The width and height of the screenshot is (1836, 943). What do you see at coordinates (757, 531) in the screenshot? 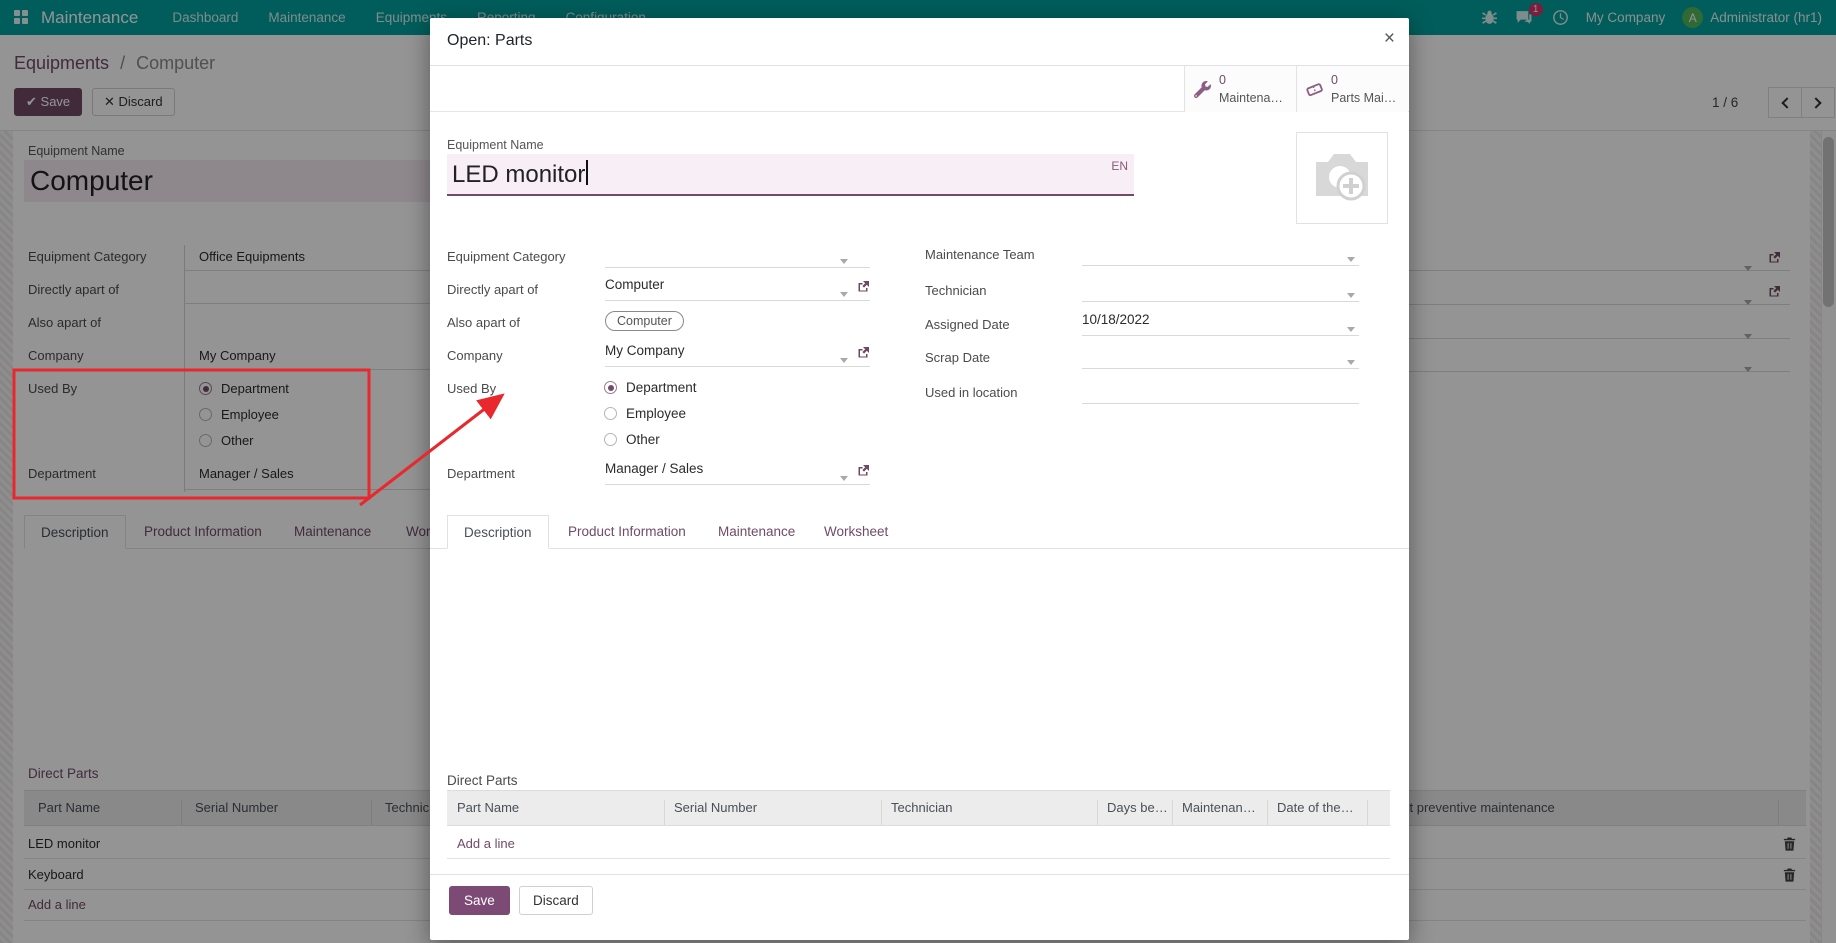
I see `tab-maintenance: Maintenance` at bounding box center [757, 531].